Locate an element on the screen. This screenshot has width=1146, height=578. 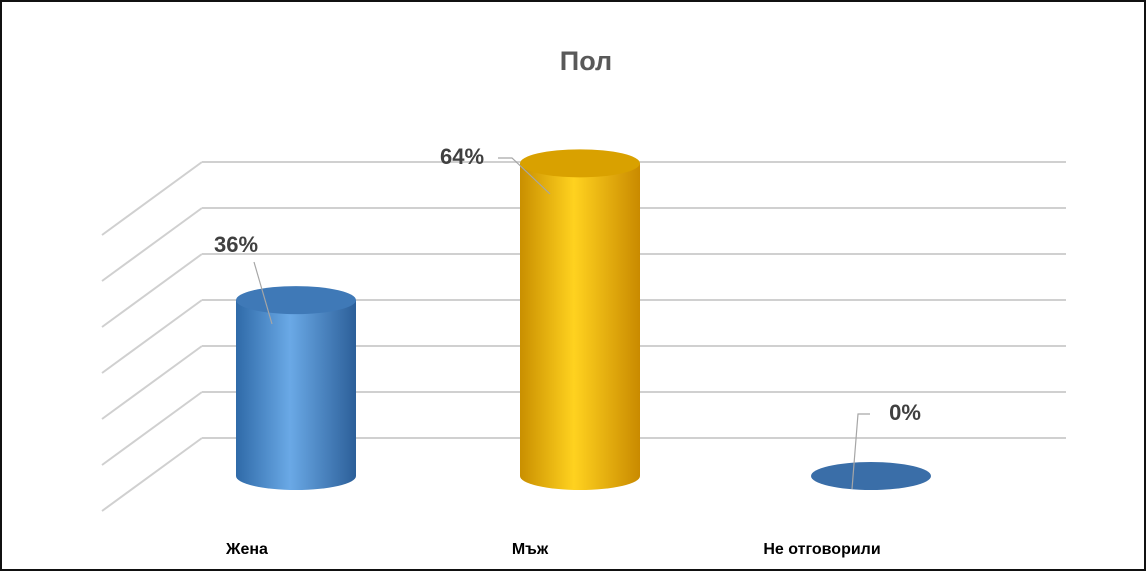
category-label-mazh: Мъж is located at coordinates (530, 549).